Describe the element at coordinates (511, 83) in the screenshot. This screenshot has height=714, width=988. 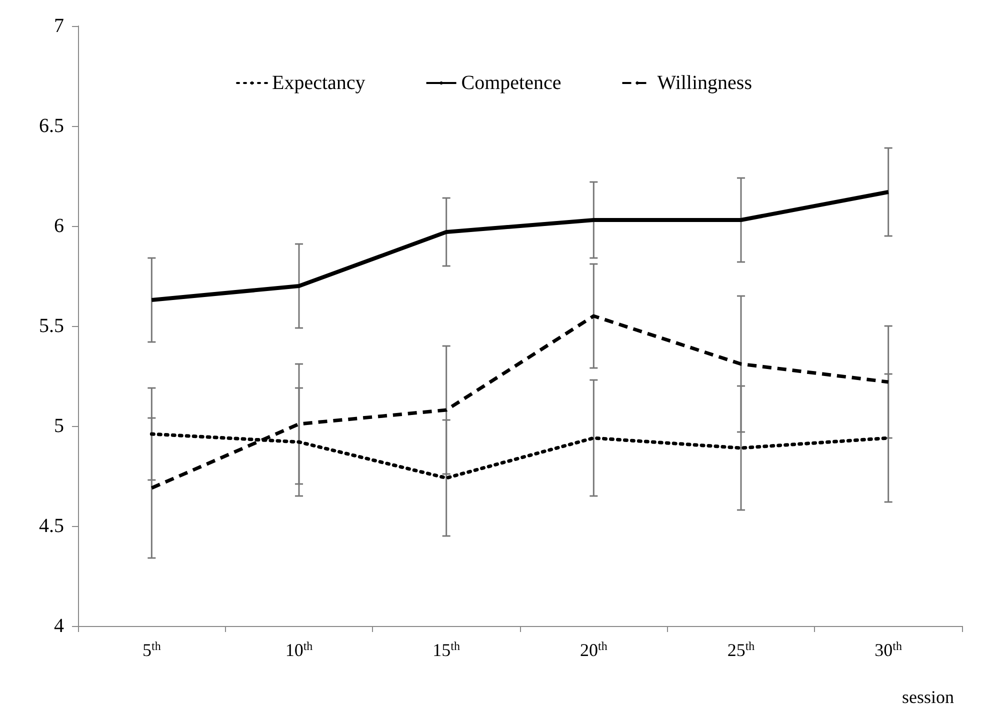
I see `legend-label: Competence` at that location.